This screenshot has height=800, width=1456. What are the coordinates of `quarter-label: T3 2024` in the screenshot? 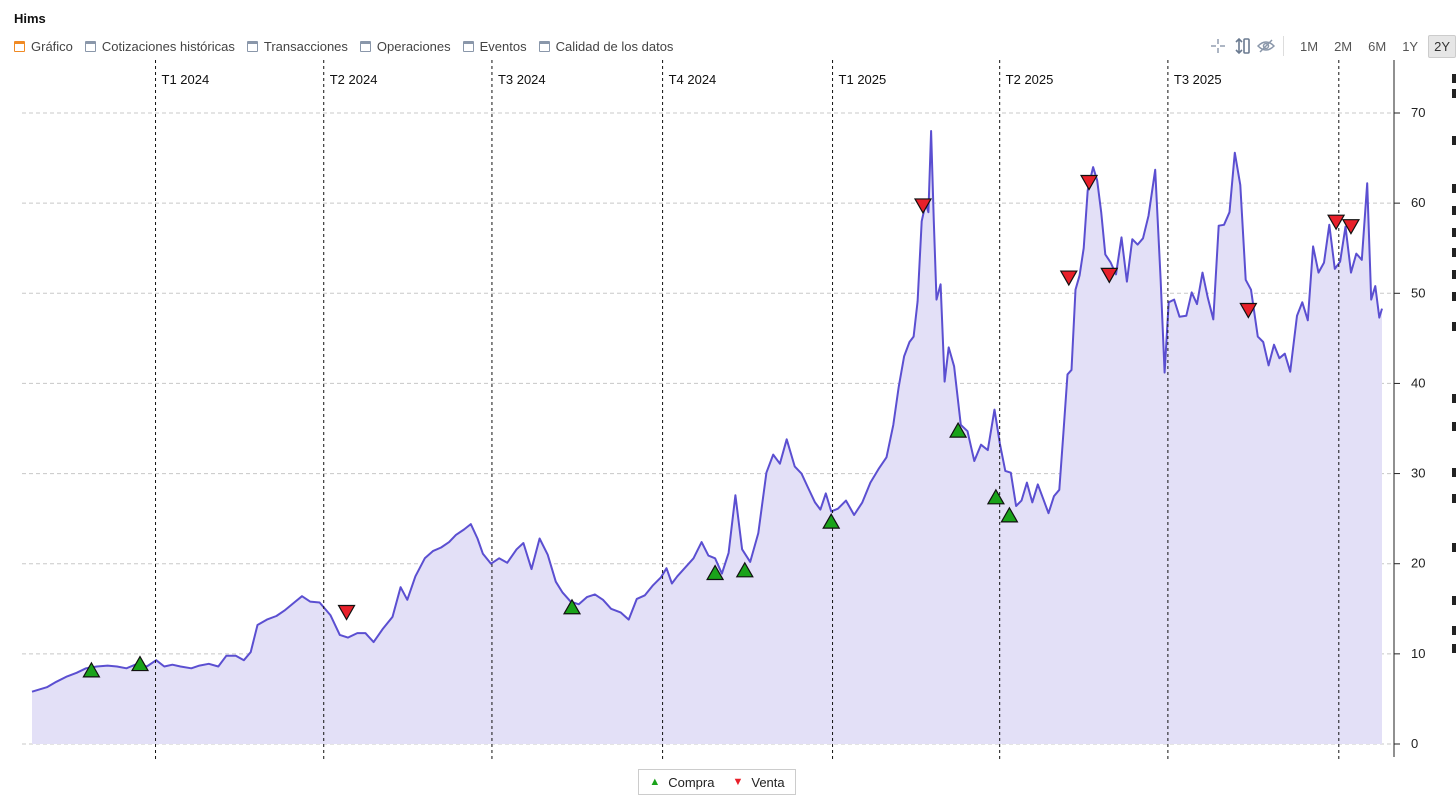 It's located at (522, 79).